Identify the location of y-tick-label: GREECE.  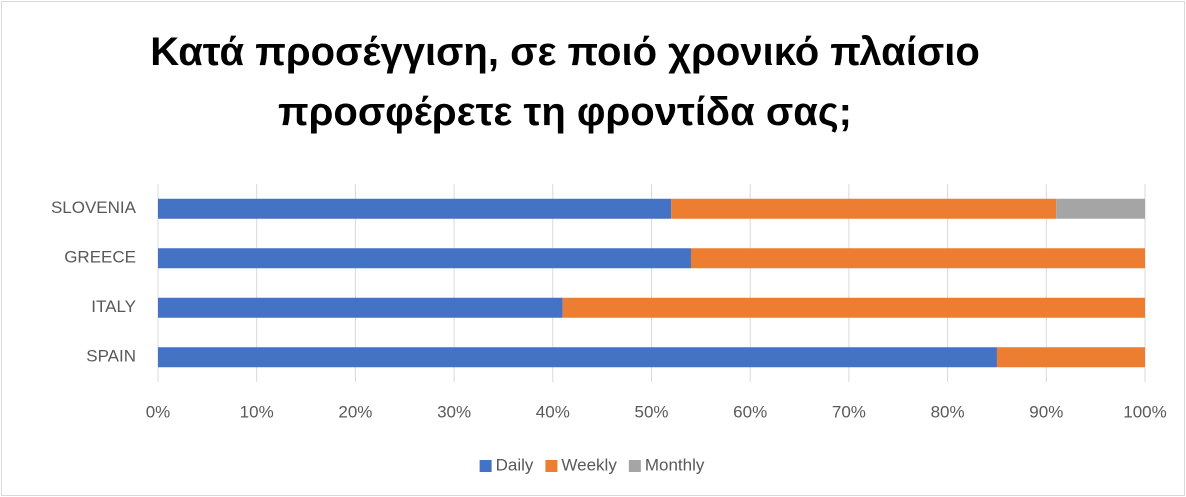
(100, 257).